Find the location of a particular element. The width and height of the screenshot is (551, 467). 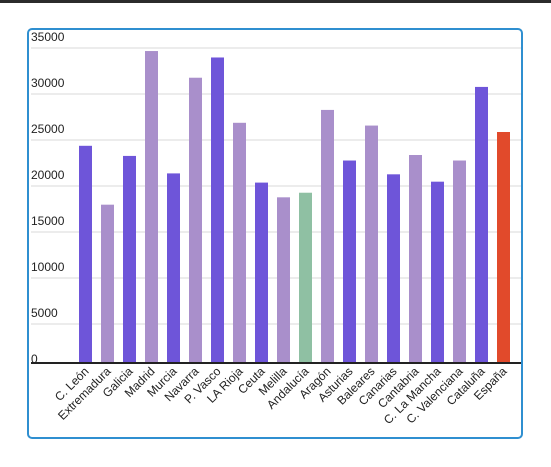

y-tick-label: 0 is located at coordinates (34, 359).